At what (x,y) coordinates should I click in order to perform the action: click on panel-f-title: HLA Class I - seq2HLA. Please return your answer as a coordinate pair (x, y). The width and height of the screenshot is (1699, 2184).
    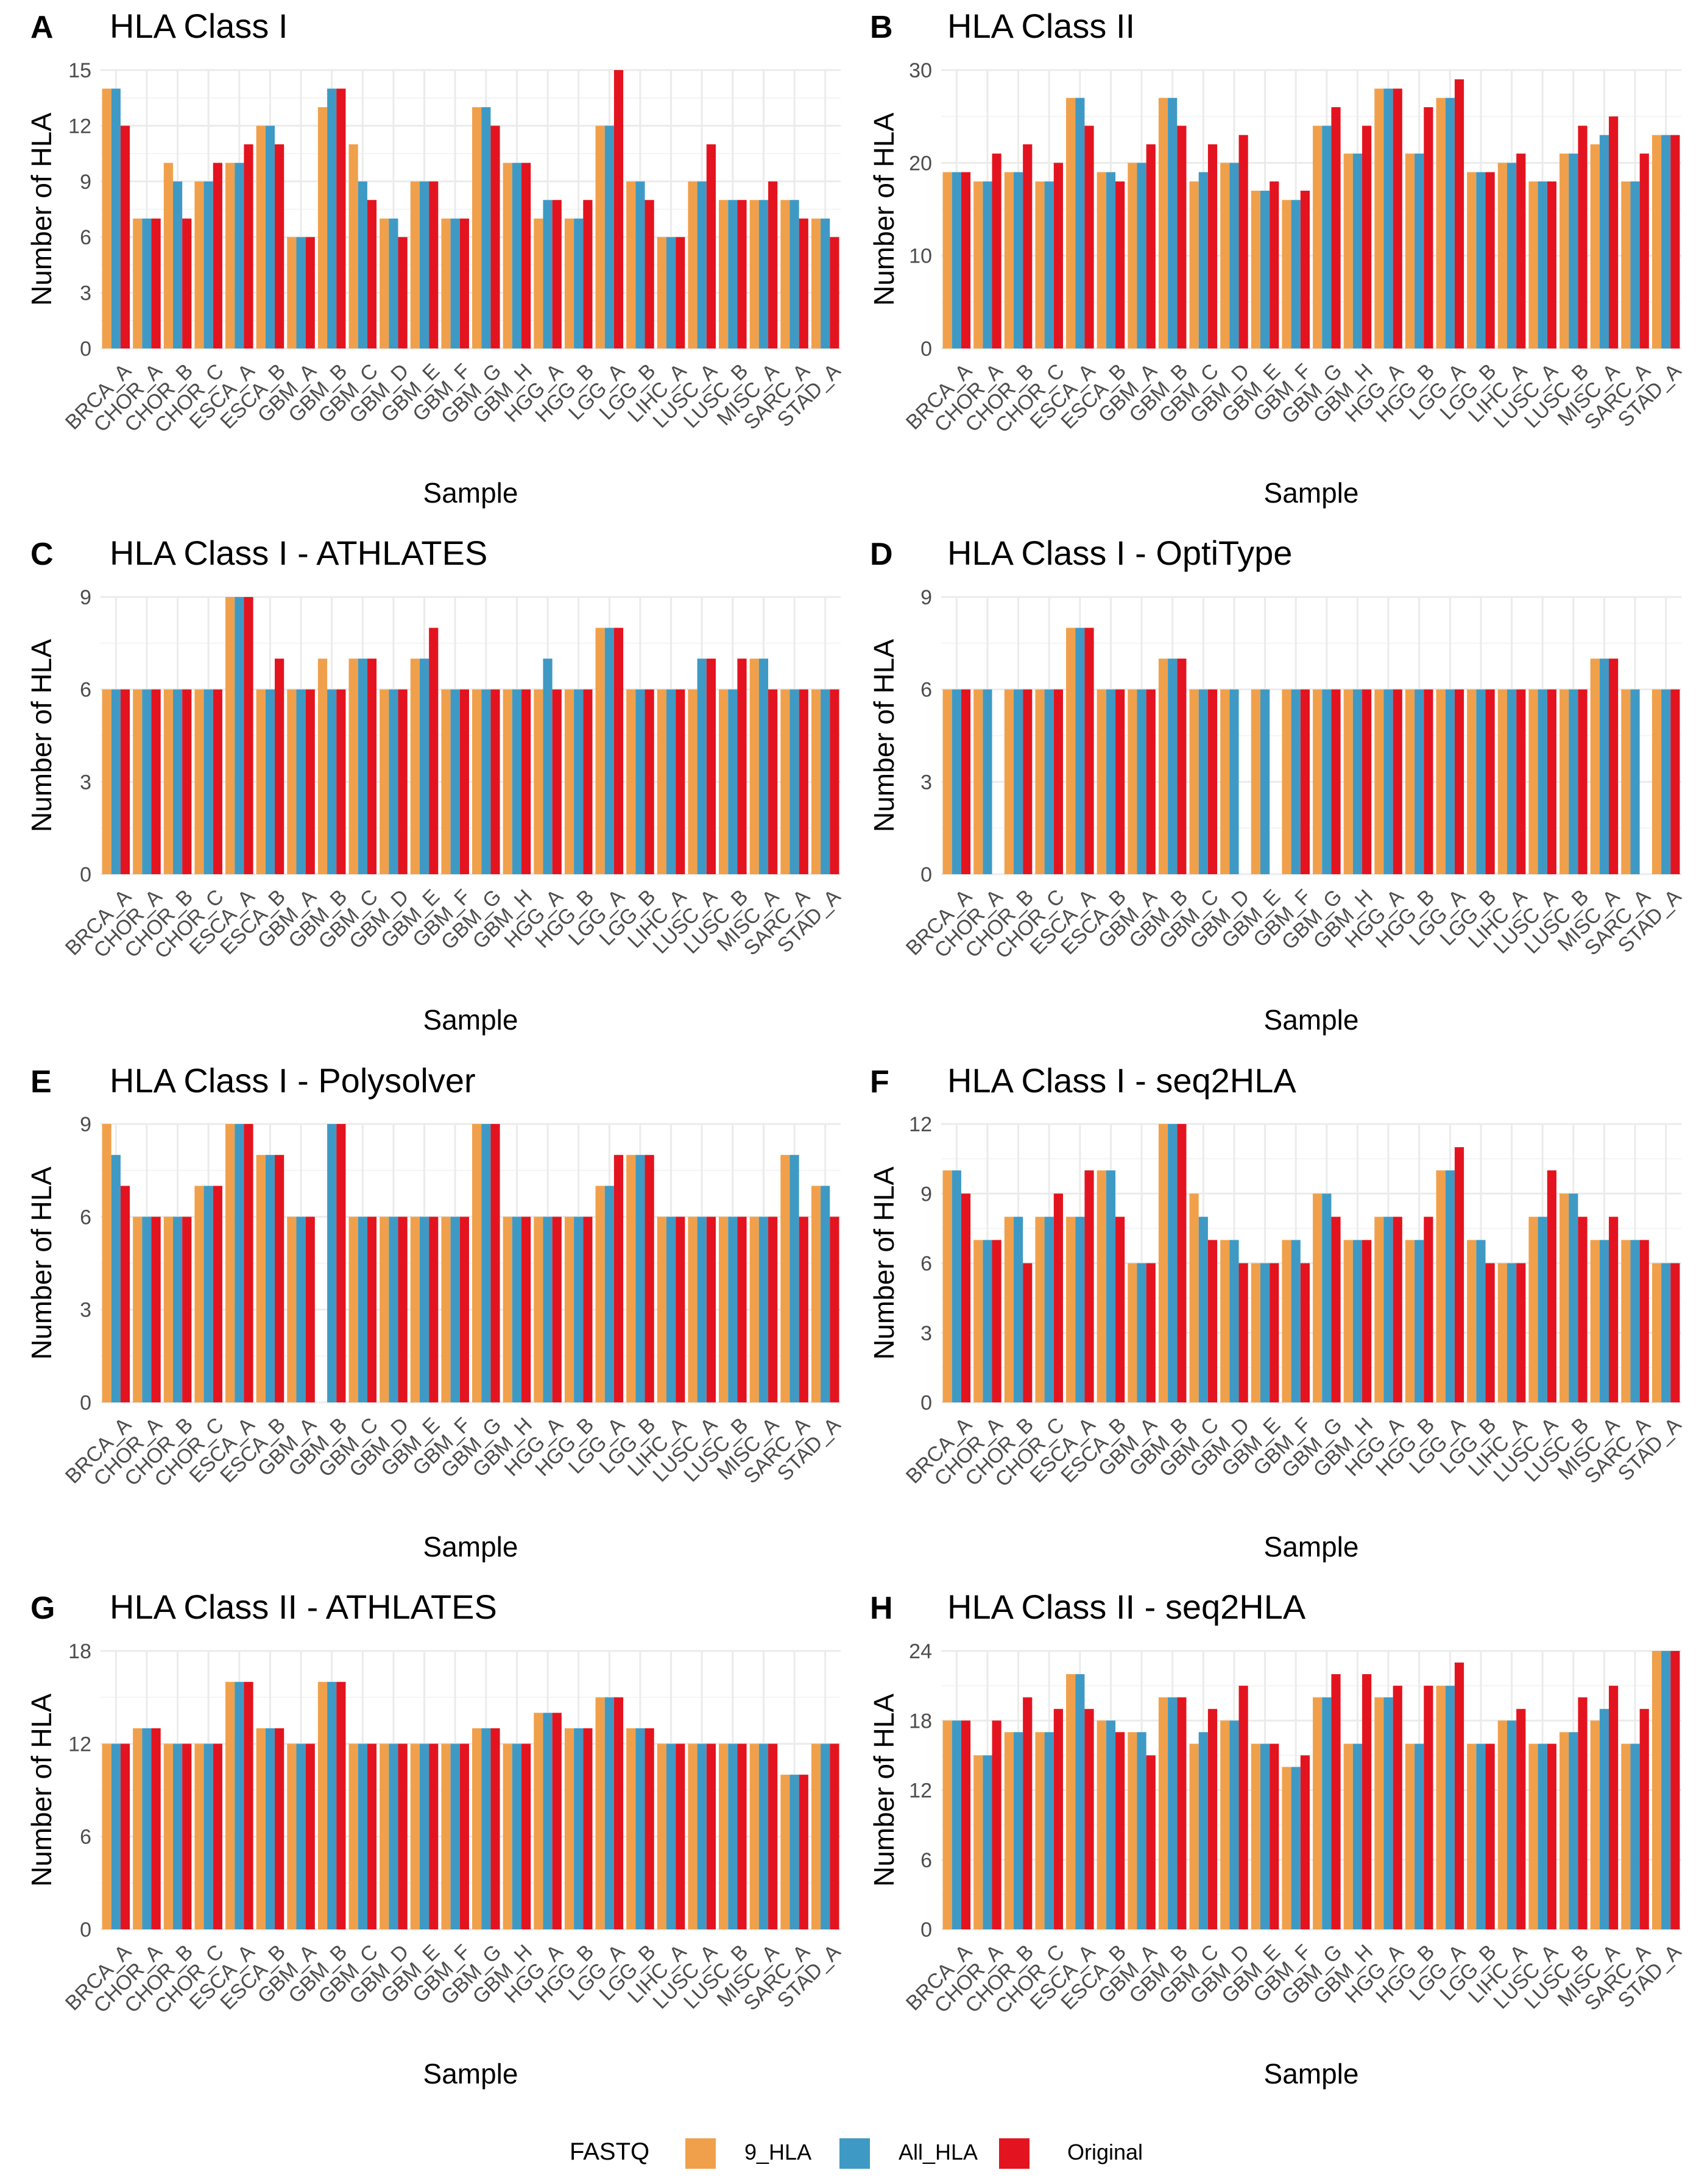
    Looking at the image, I should click on (1121, 1080).